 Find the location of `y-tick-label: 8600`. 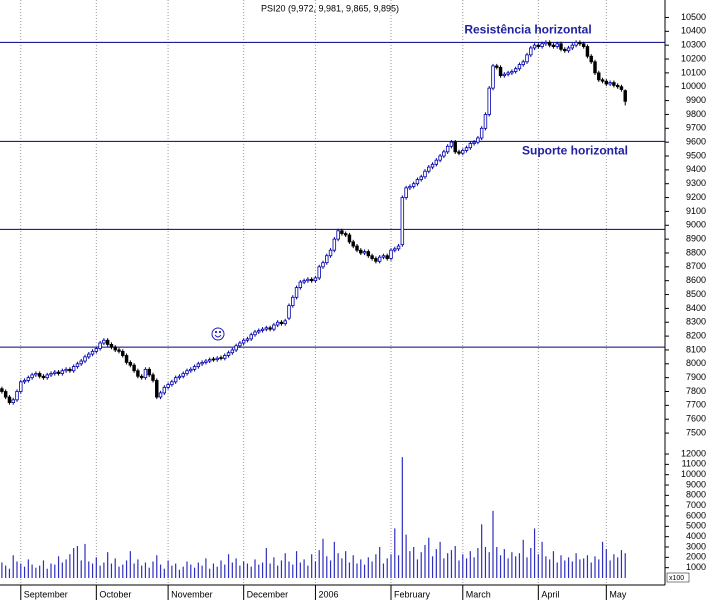

y-tick-label: 8600 is located at coordinates (696, 280).